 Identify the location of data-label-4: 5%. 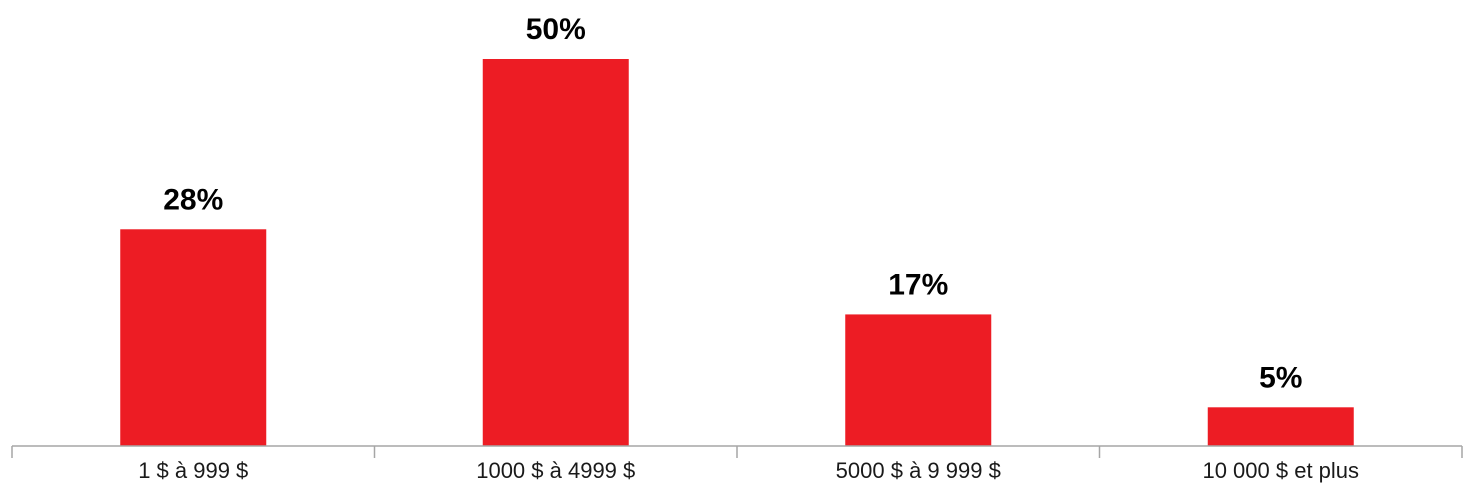
(1280, 377).